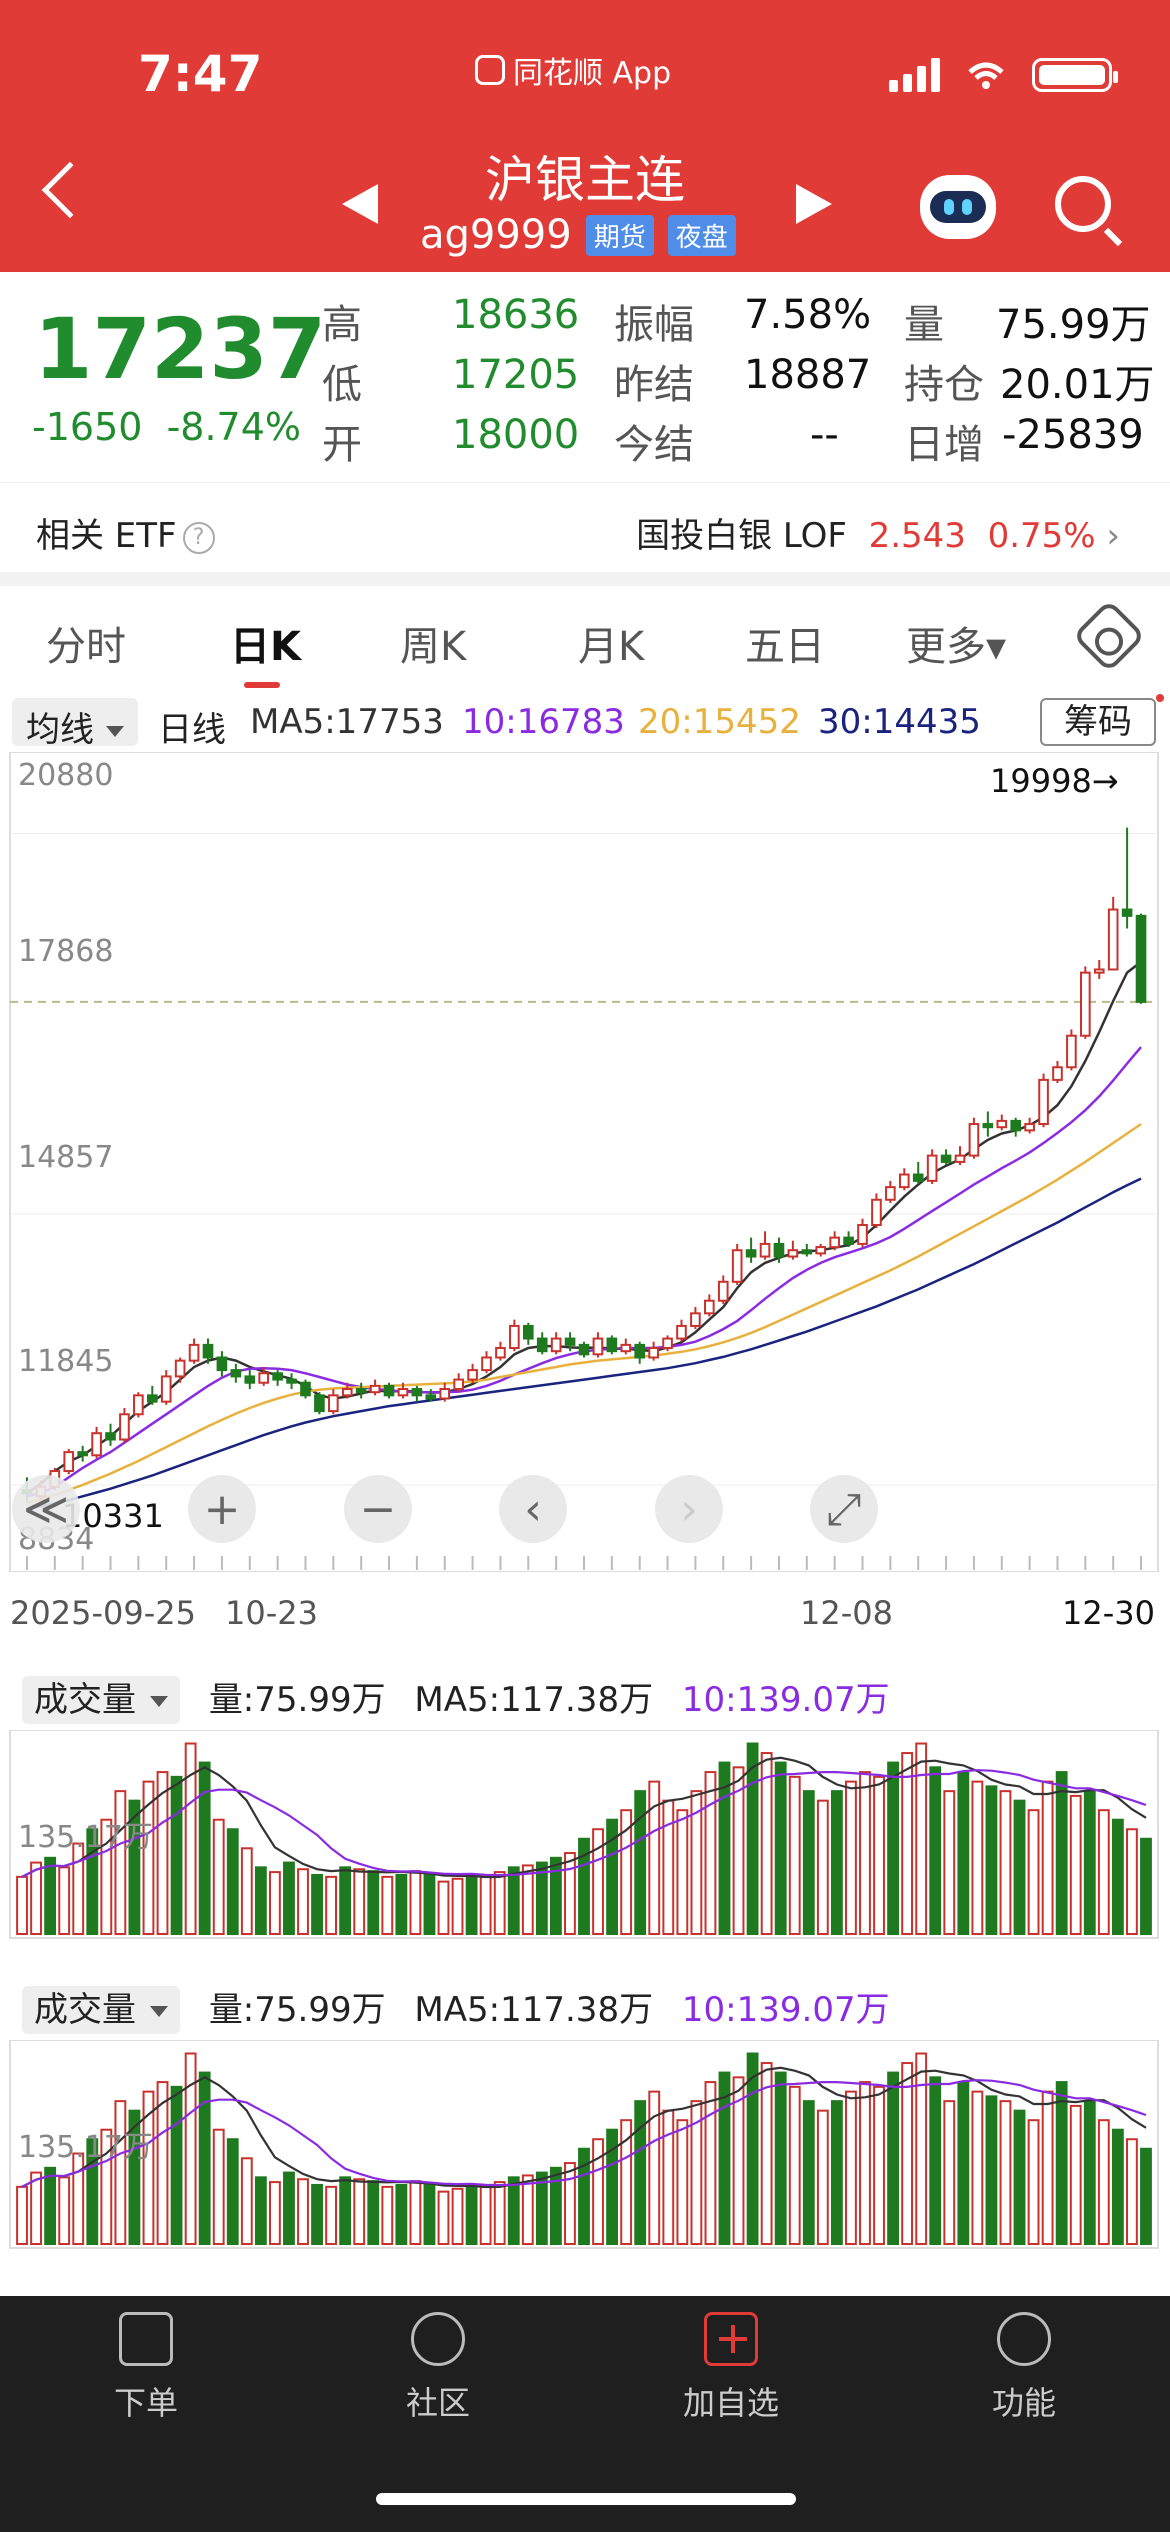 The image size is (1170, 2532). What do you see at coordinates (585, 2414) in the screenshot?
I see `bottom-tab-bar` at bounding box center [585, 2414].